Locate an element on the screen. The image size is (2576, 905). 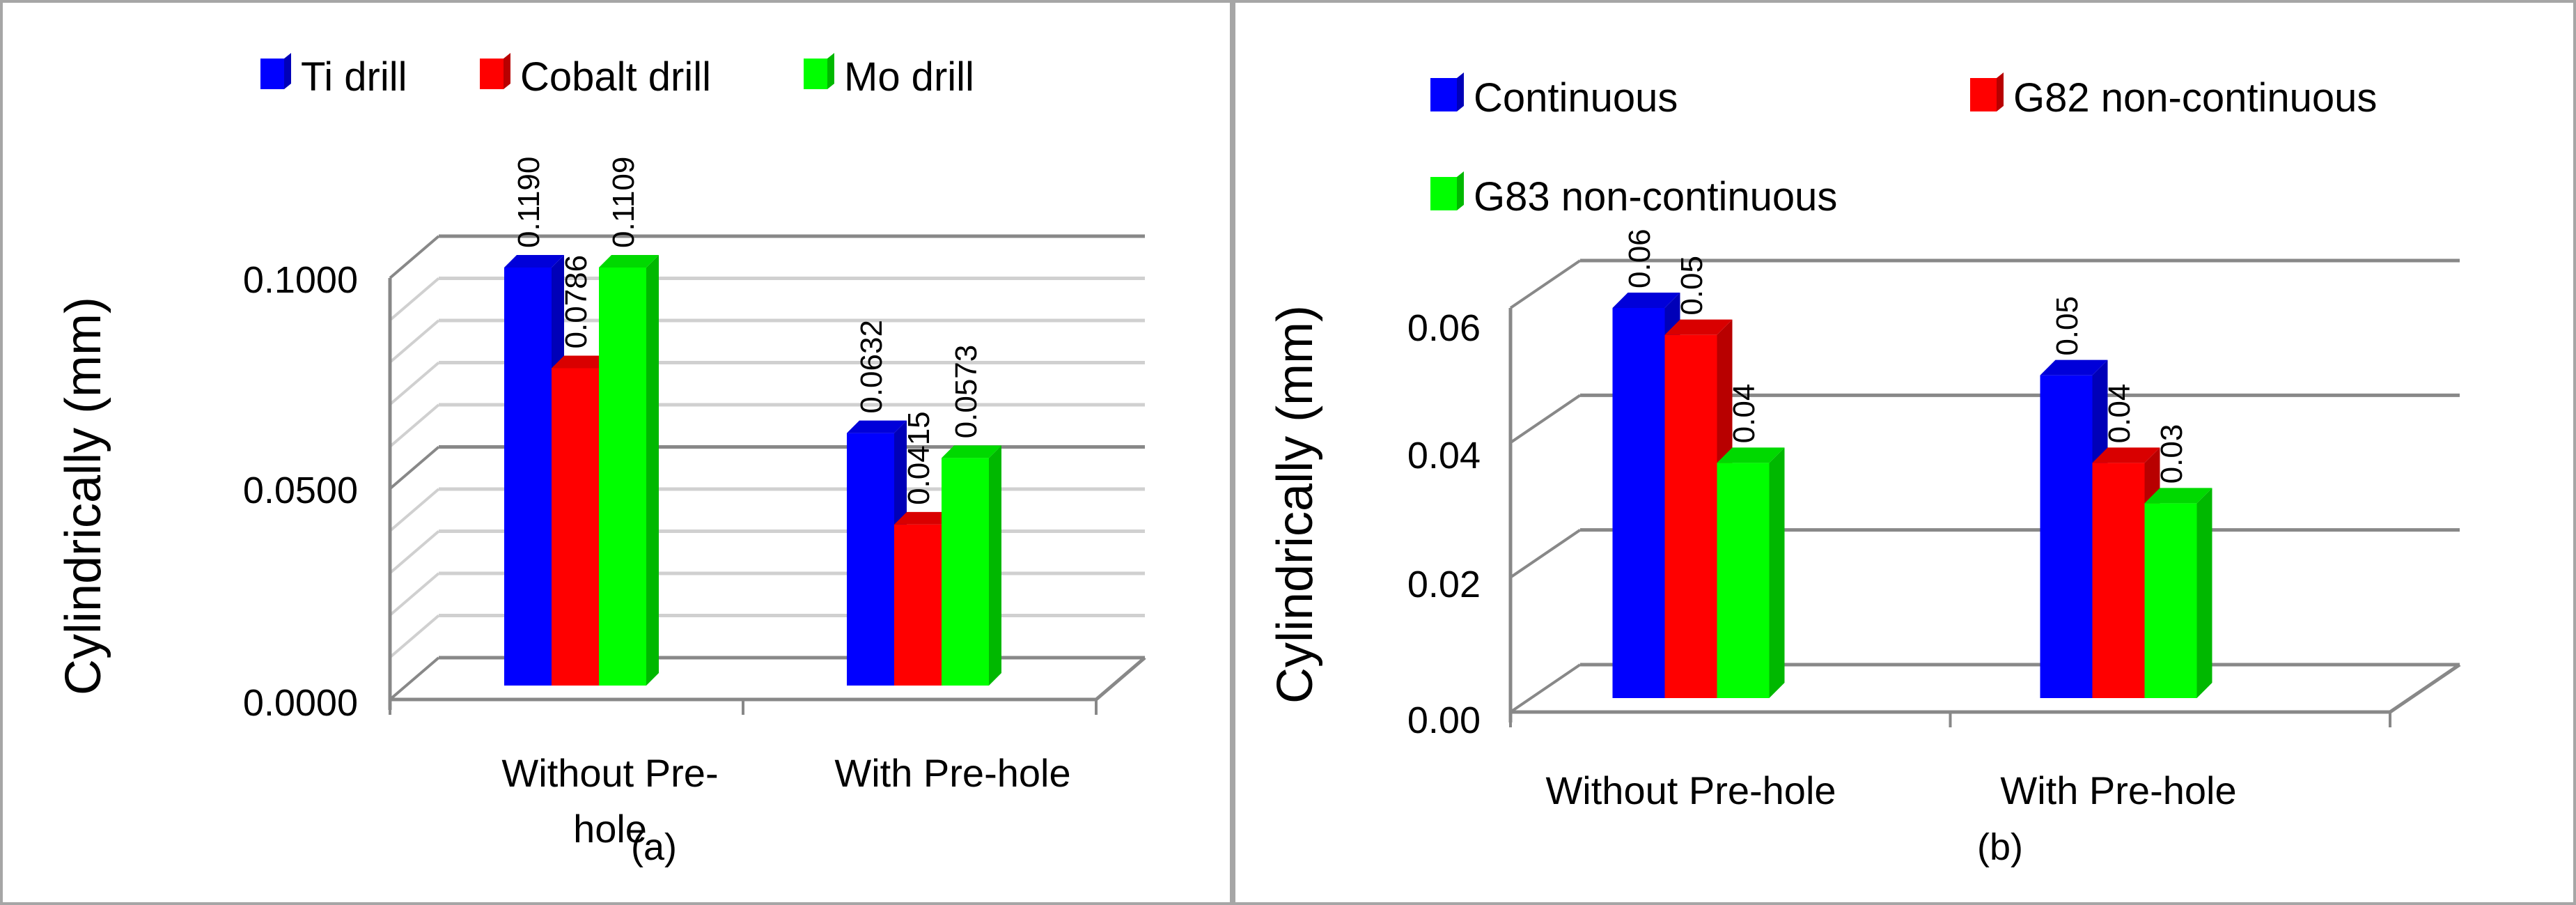
y-tick-label: 0.1000 is located at coordinates (301, 280).